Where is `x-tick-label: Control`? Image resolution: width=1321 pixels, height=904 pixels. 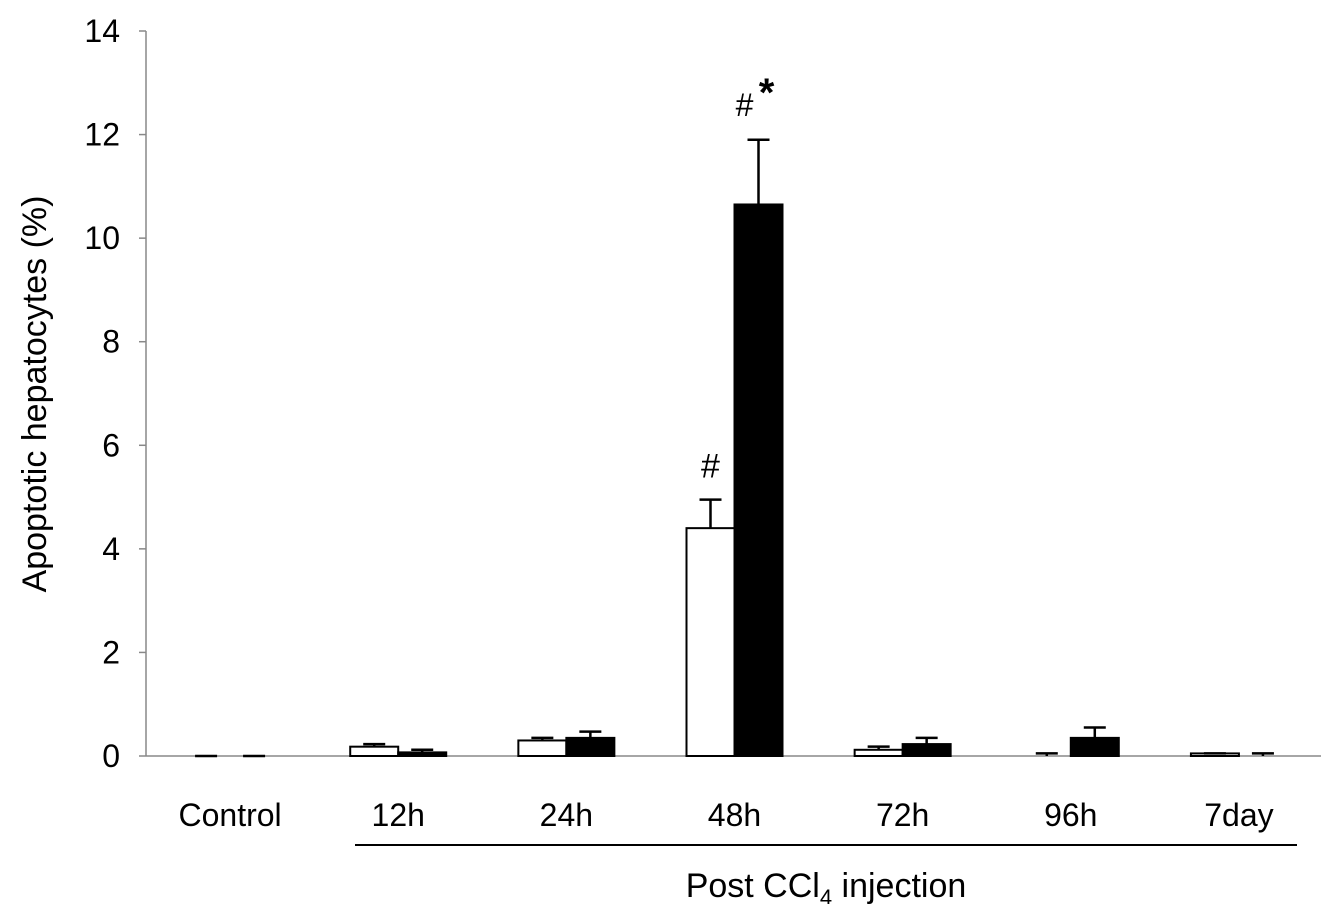 x-tick-label: Control is located at coordinates (229, 815).